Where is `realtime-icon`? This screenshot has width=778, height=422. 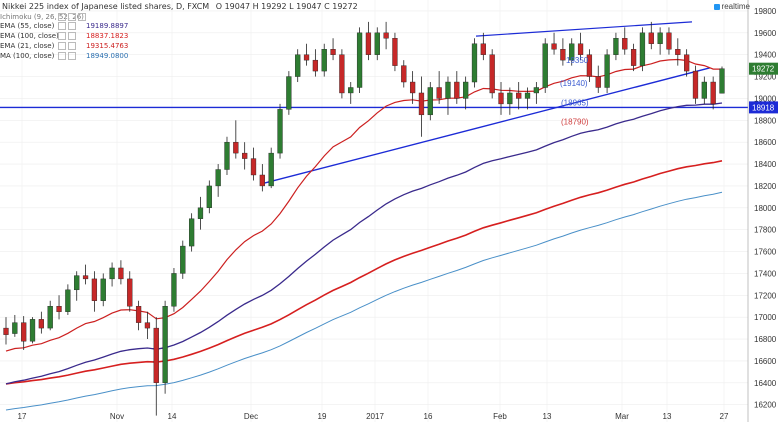 realtime-icon is located at coordinates (716, 6).